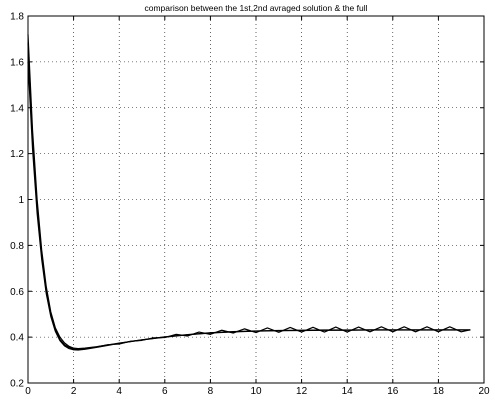 The width and height of the screenshot is (495, 402). What do you see at coordinates (17, 62) in the screenshot?
I see `y-tick-label: 1.6` at bounding box center [17, 62].